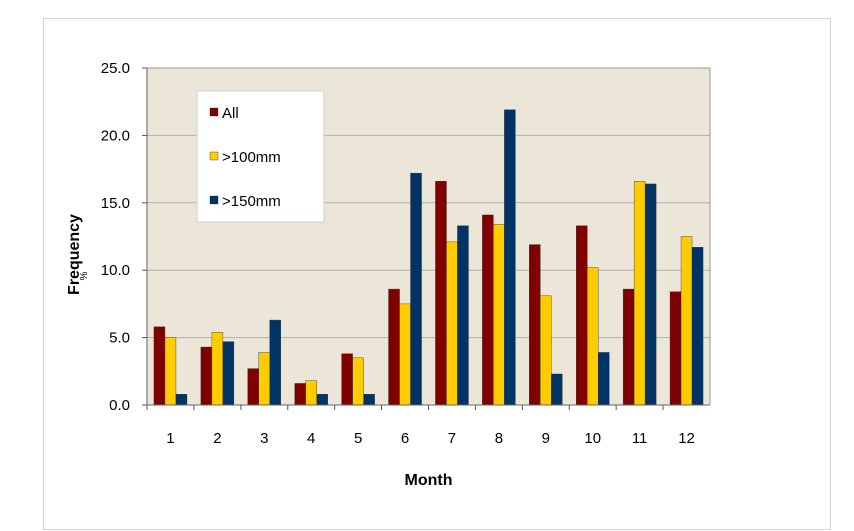  Describe the element at coordinates (115, 270) in the screenshot. I see `y-tick-label: 10.0` at that location.